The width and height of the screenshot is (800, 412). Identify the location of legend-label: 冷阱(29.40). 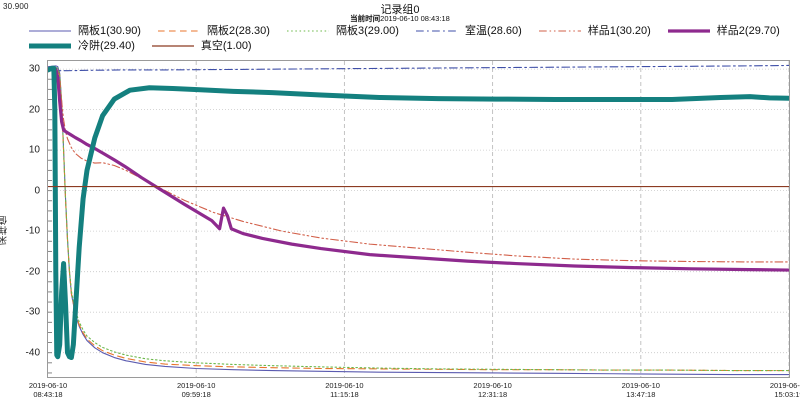
(106, 45).